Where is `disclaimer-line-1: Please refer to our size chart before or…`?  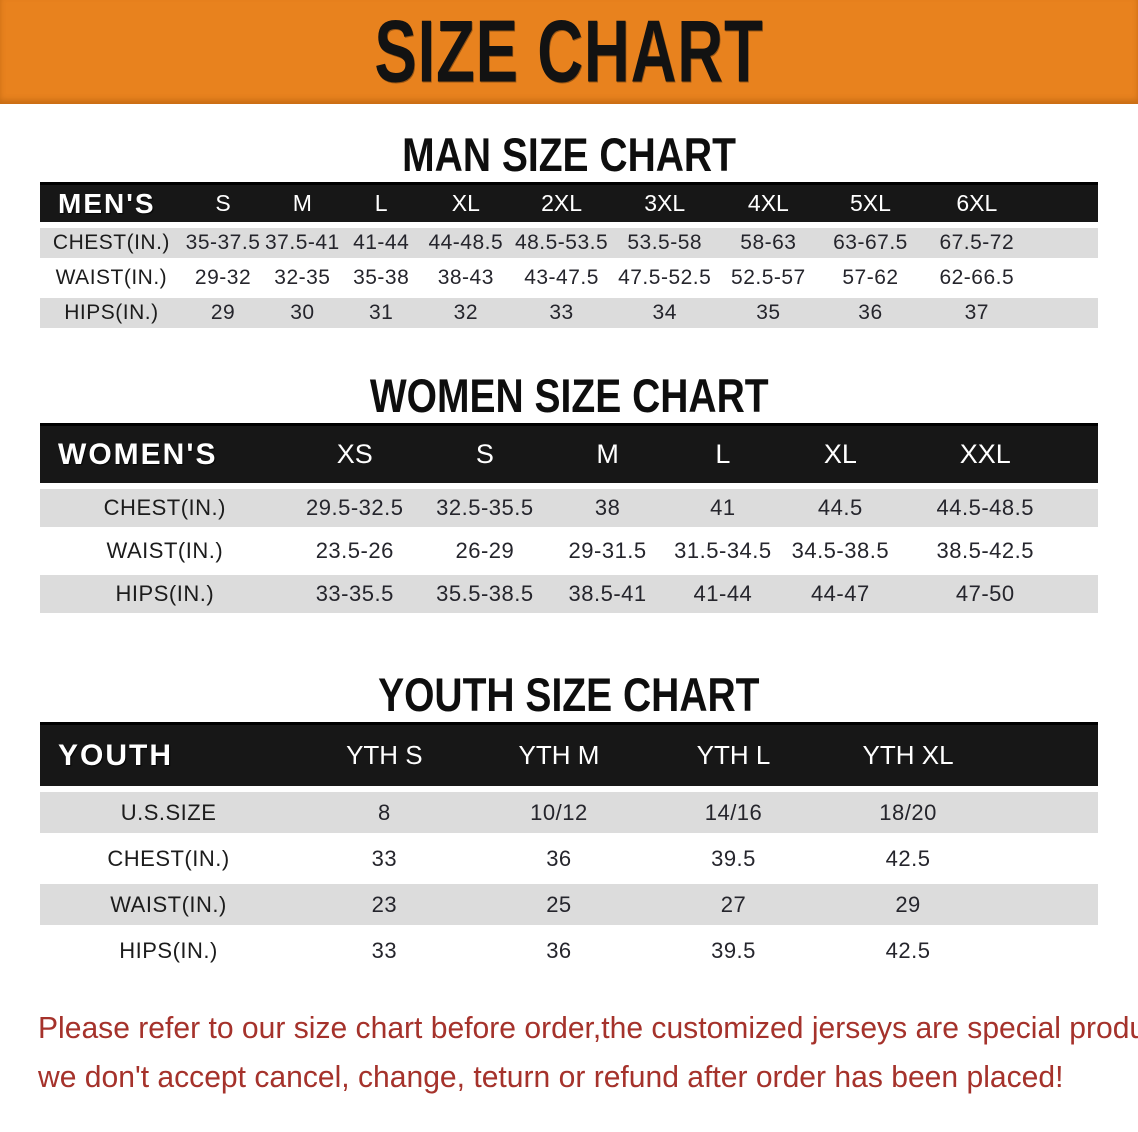 disclaimer-line-1: Please refer to our size chart before or… is located at coordinates (588, 1027).